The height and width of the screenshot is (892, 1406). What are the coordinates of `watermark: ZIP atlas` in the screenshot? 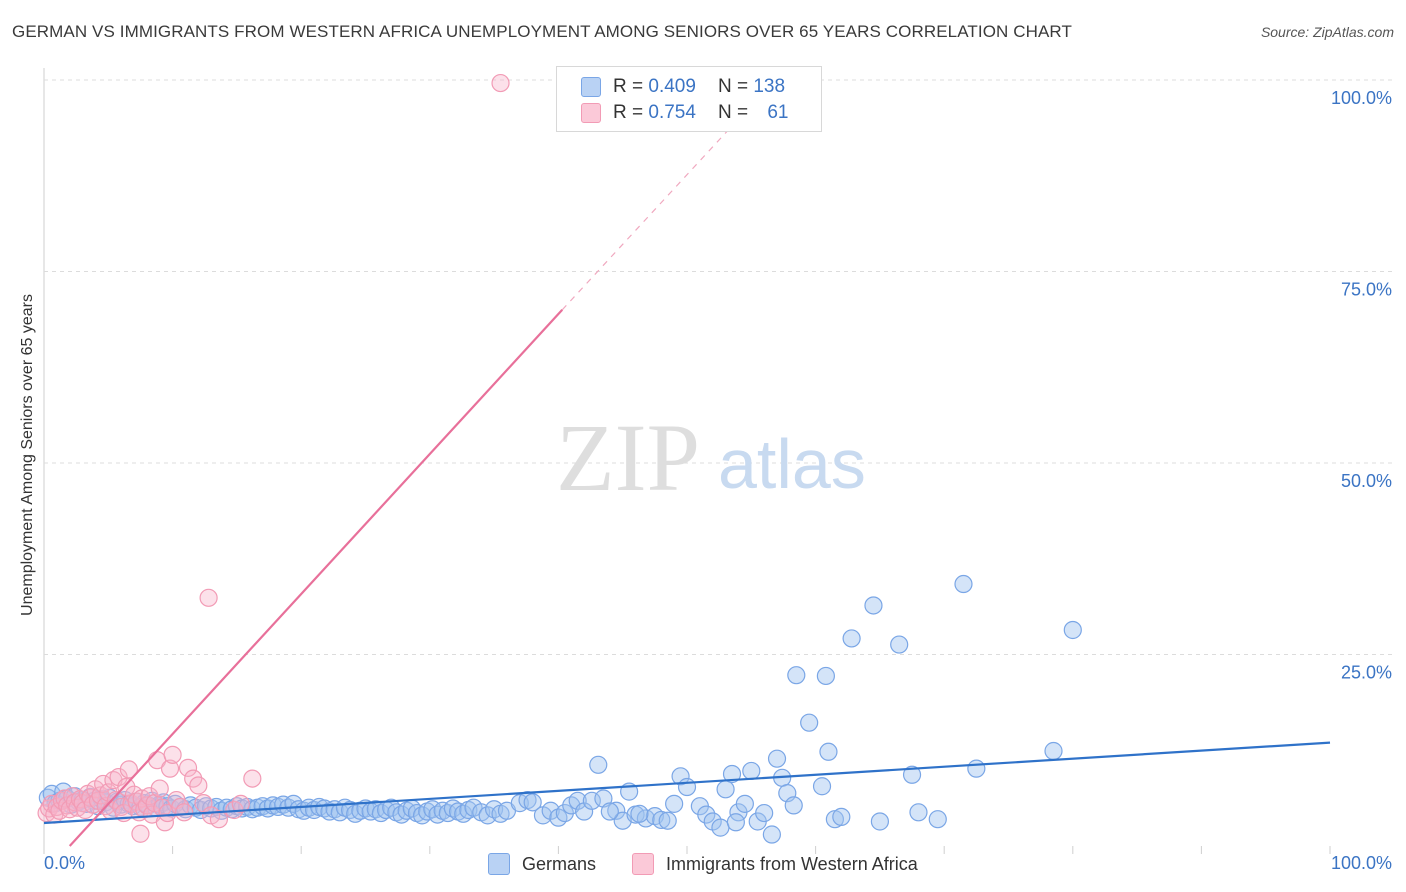 It's located at (711, 457).